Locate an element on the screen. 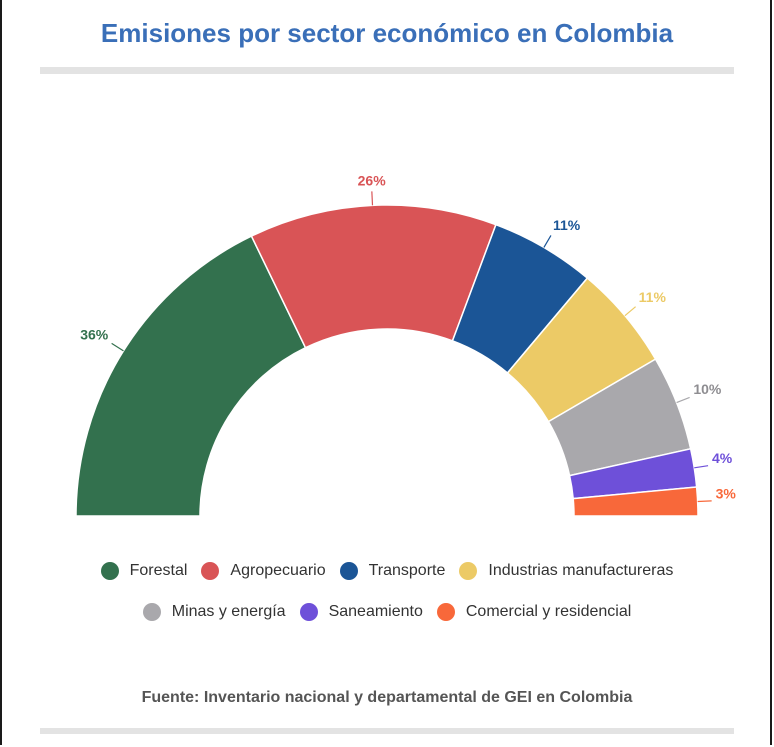  data-label: 3% is located at coordinates (726, 494).